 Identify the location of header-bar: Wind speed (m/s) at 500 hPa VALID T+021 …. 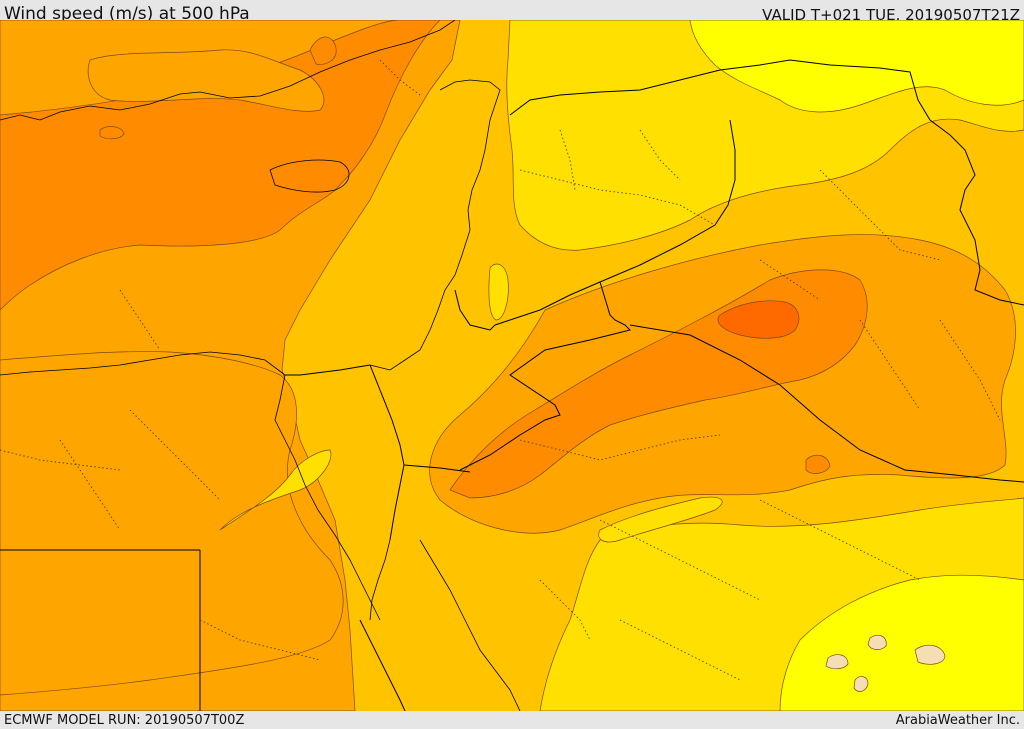
(512, 12).